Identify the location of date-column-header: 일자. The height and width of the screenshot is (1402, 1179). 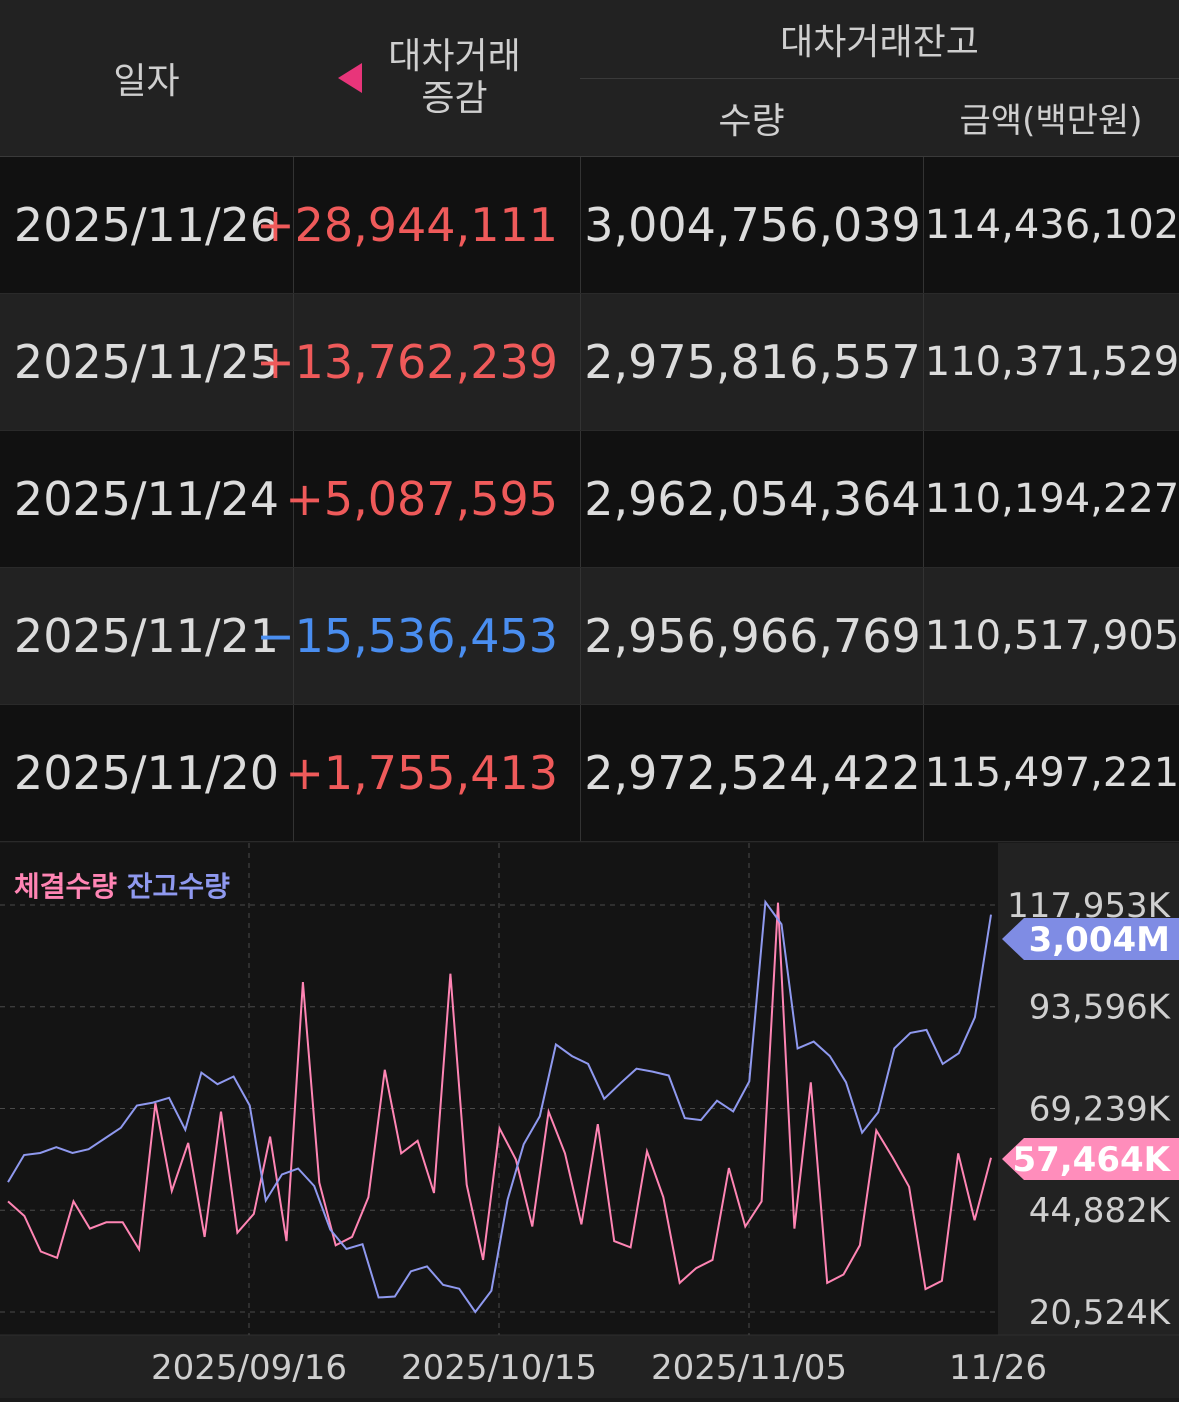
(146, 81).